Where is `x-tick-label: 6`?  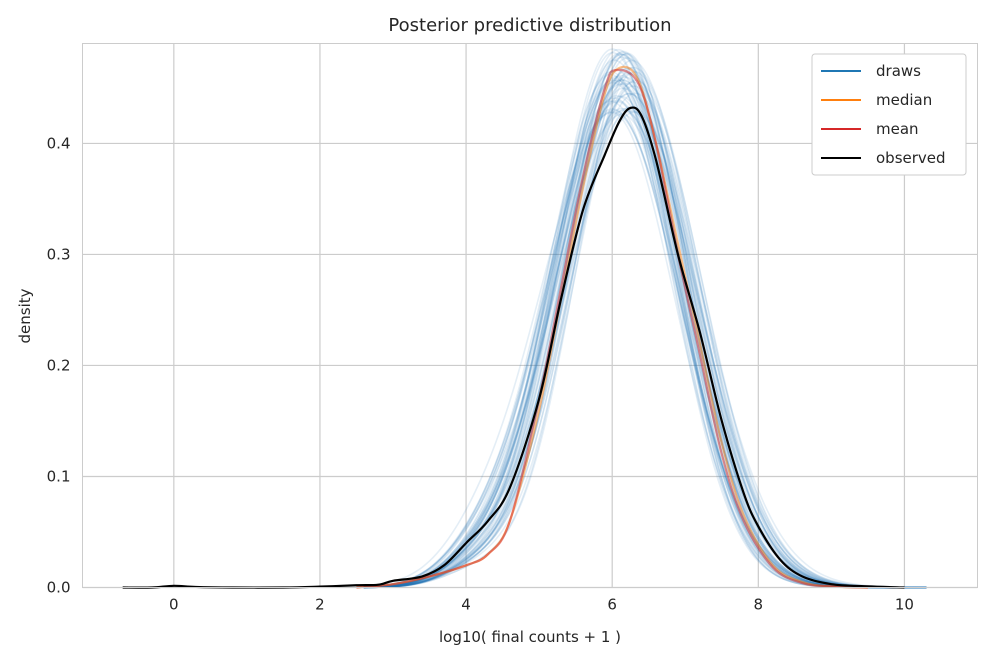 x-tick-label: 6 is located at coordinates (612, 605).